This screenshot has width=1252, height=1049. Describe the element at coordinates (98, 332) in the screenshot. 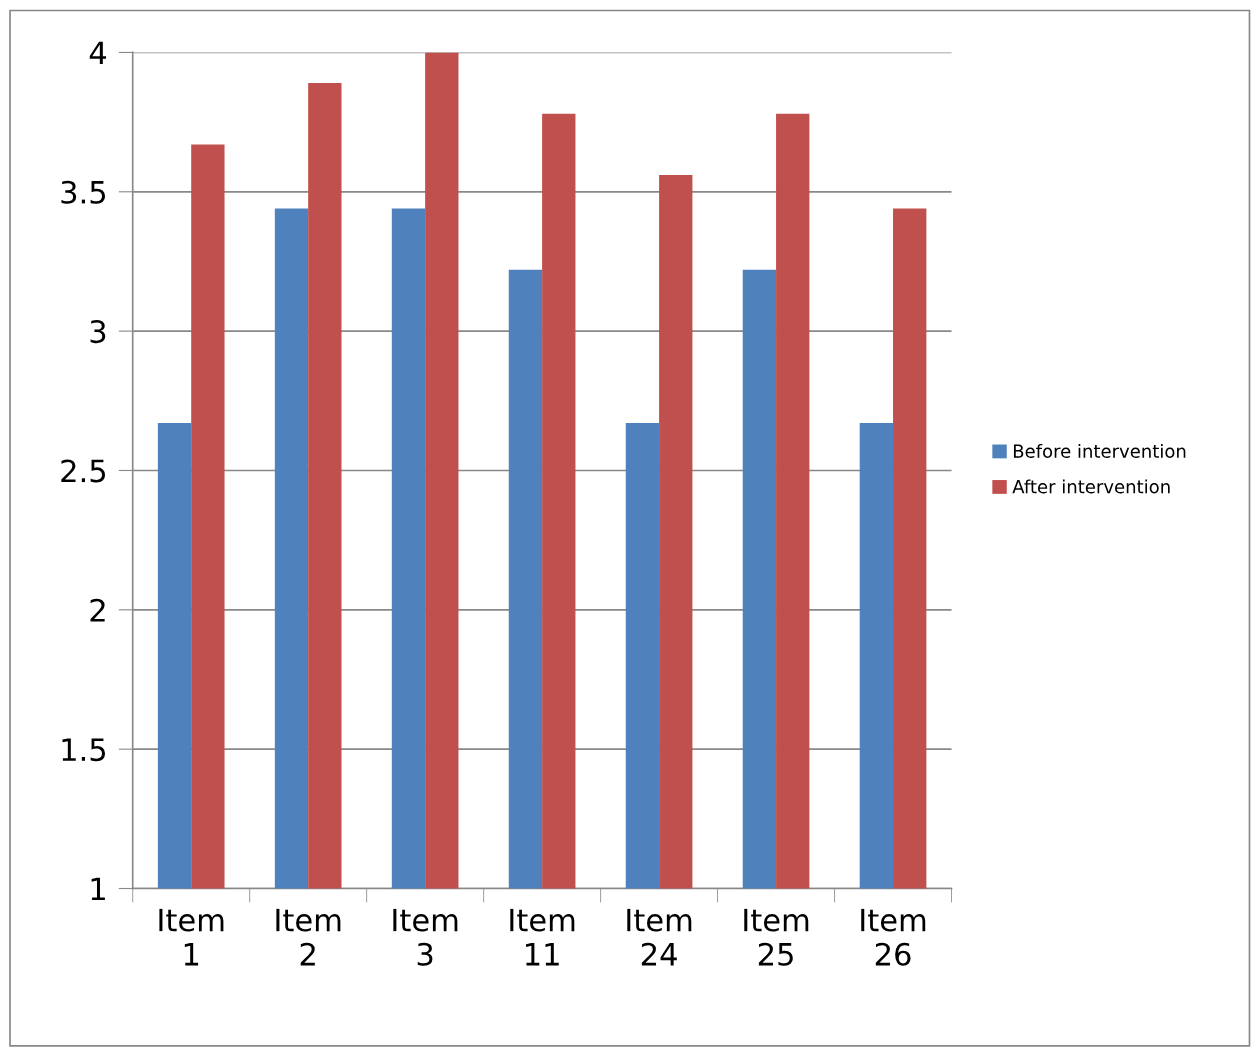

I see `y-tick-label: 3` at that location.